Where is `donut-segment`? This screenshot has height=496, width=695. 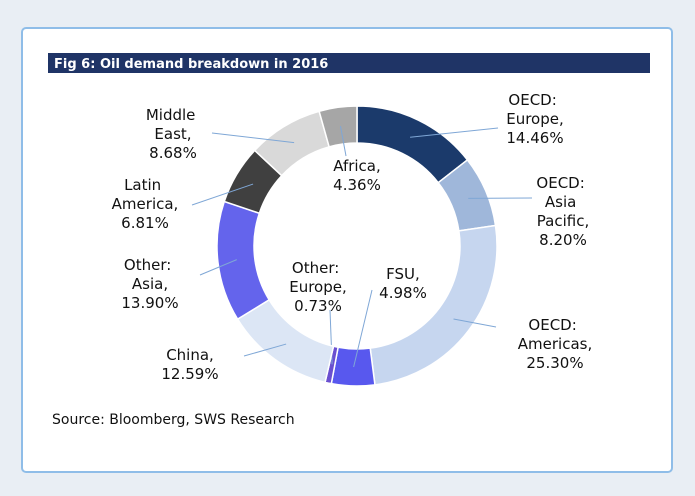 donut-segment is located at coordinates (353, 366).